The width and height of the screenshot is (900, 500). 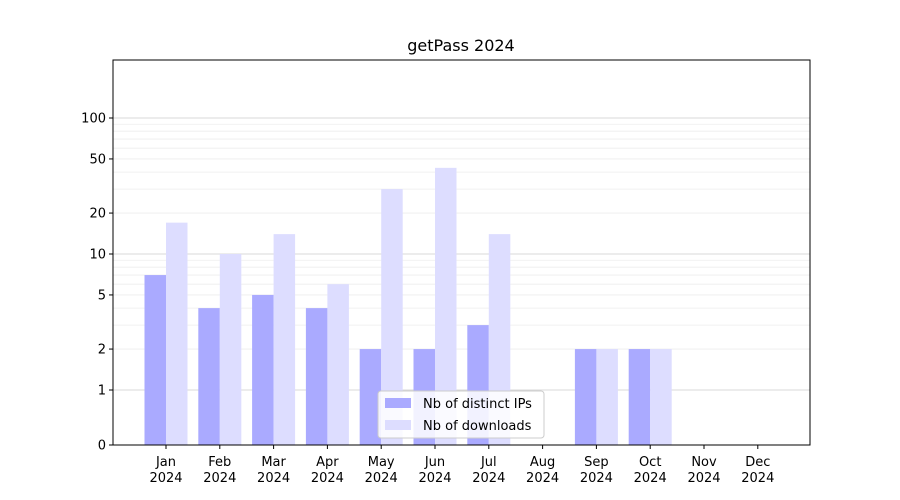 I want to click on x-tick-label-month: Jan, so click(x=165, y=462).